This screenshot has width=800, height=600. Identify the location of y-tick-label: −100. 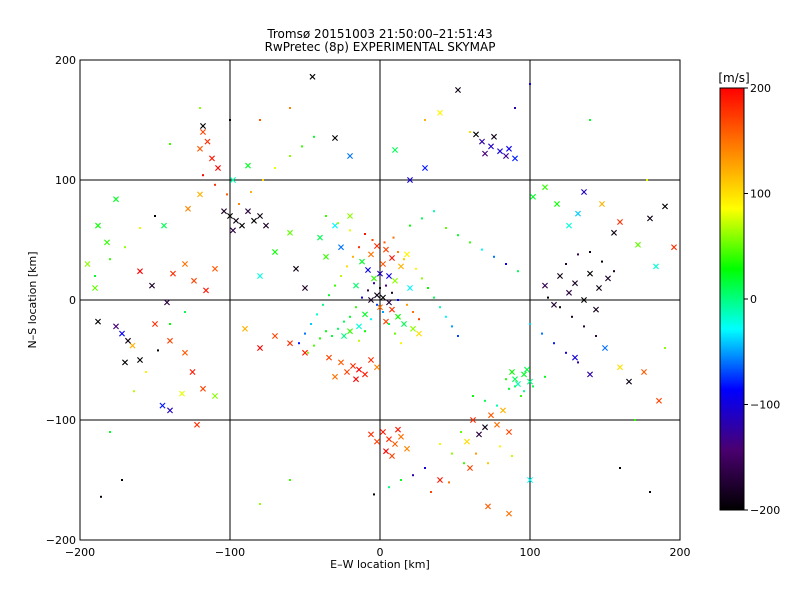
(61, 420).